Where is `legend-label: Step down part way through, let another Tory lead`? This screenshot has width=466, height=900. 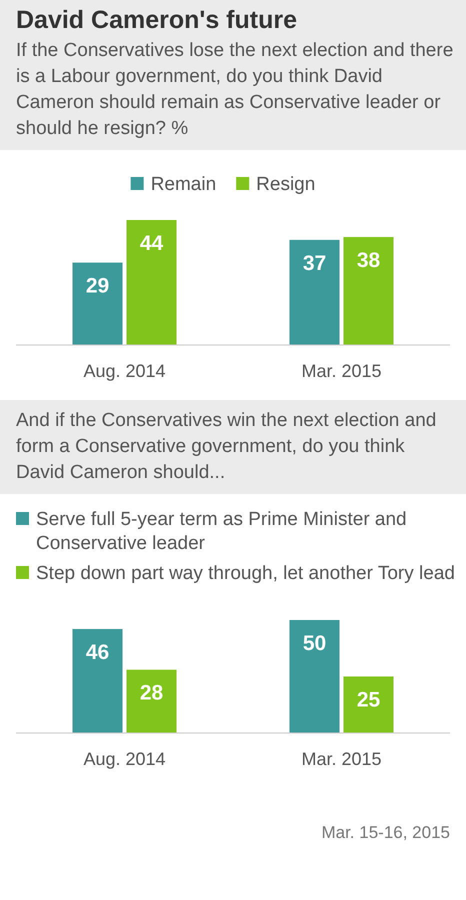 legend-label: Step down part way through, let another Tory lead is located at coordinates (245, 573).